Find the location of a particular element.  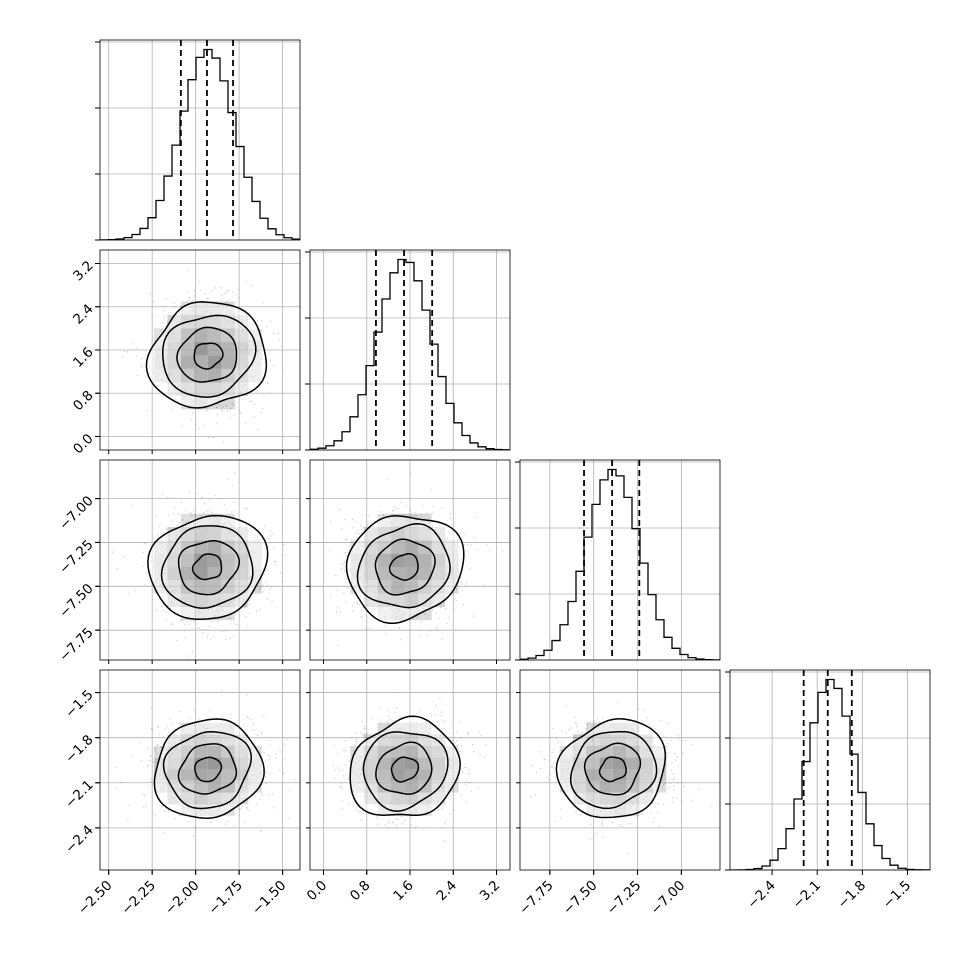

y-tick-label: −7.50 is located at coordinates (76, 601).